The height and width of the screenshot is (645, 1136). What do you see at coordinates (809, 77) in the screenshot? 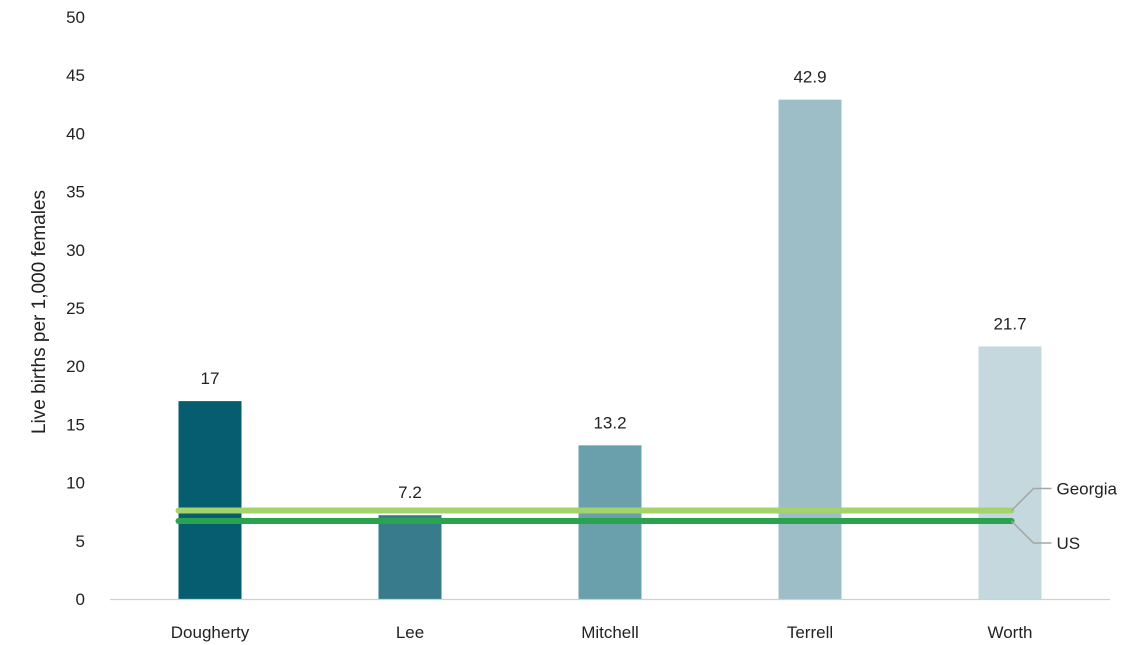
I see `data-label: 42.9` at bounding box center [809, 77].